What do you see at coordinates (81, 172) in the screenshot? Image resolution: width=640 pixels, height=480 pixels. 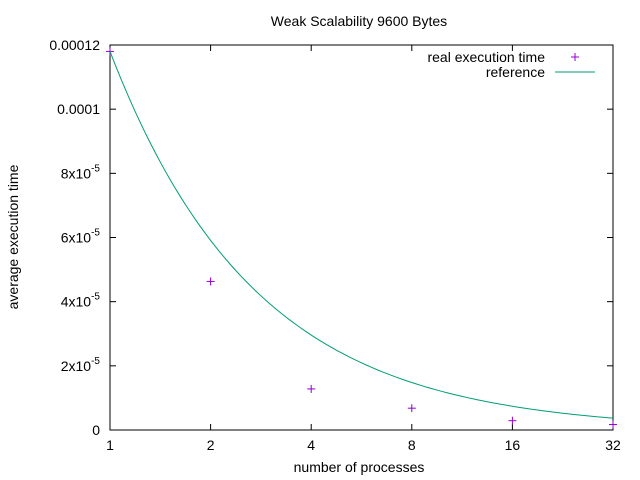 I see `y-tick-label: 8x10⁻⁵` at bounding box center [81, 172].